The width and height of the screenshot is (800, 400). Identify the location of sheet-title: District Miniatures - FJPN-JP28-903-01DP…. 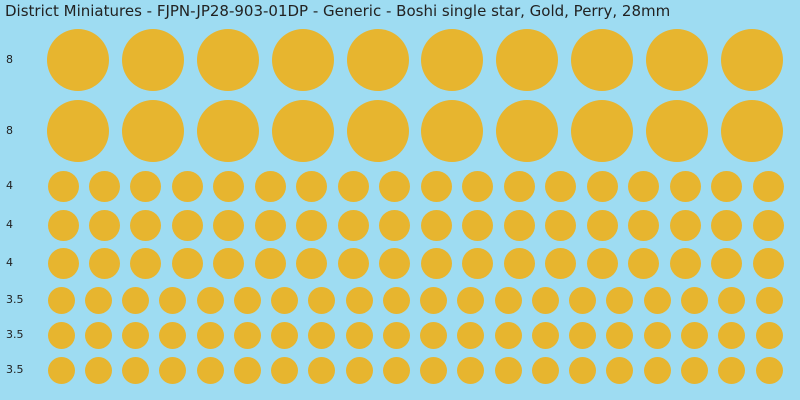
(338, 11).